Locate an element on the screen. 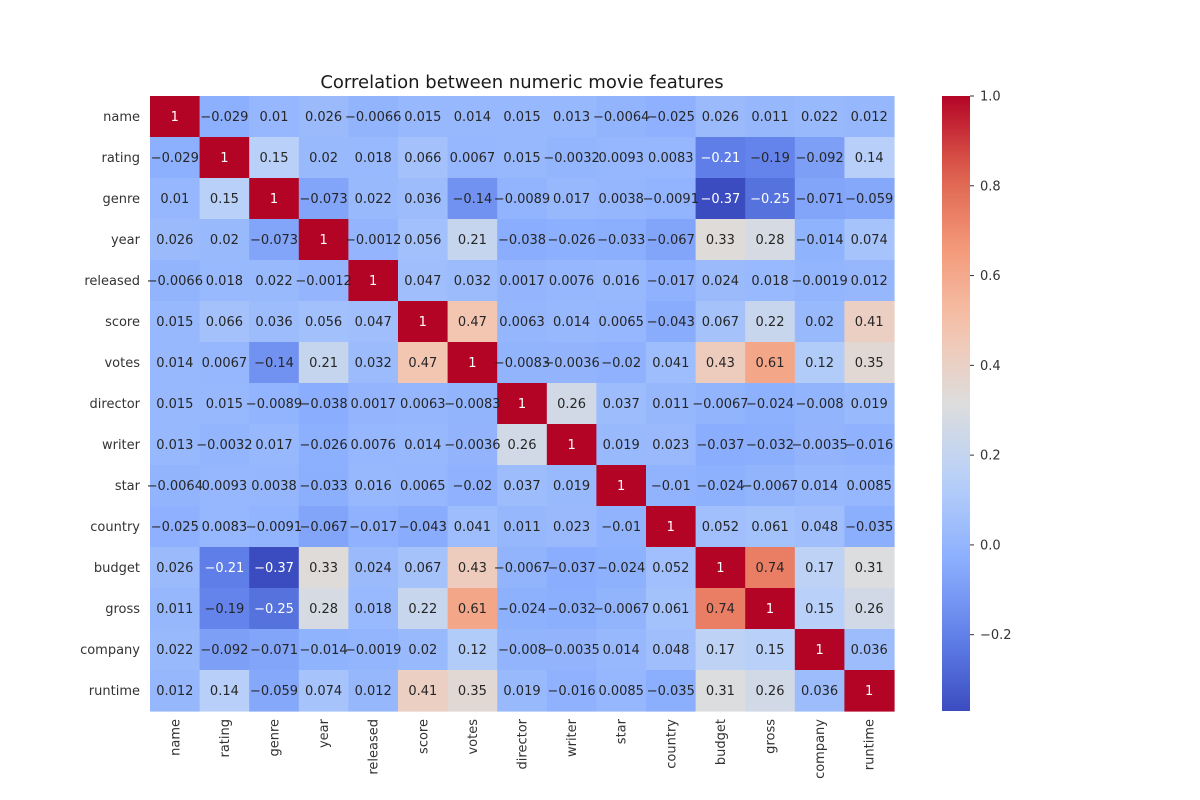  cell-value-label: −0.026 is located at coordinates (572, 240).